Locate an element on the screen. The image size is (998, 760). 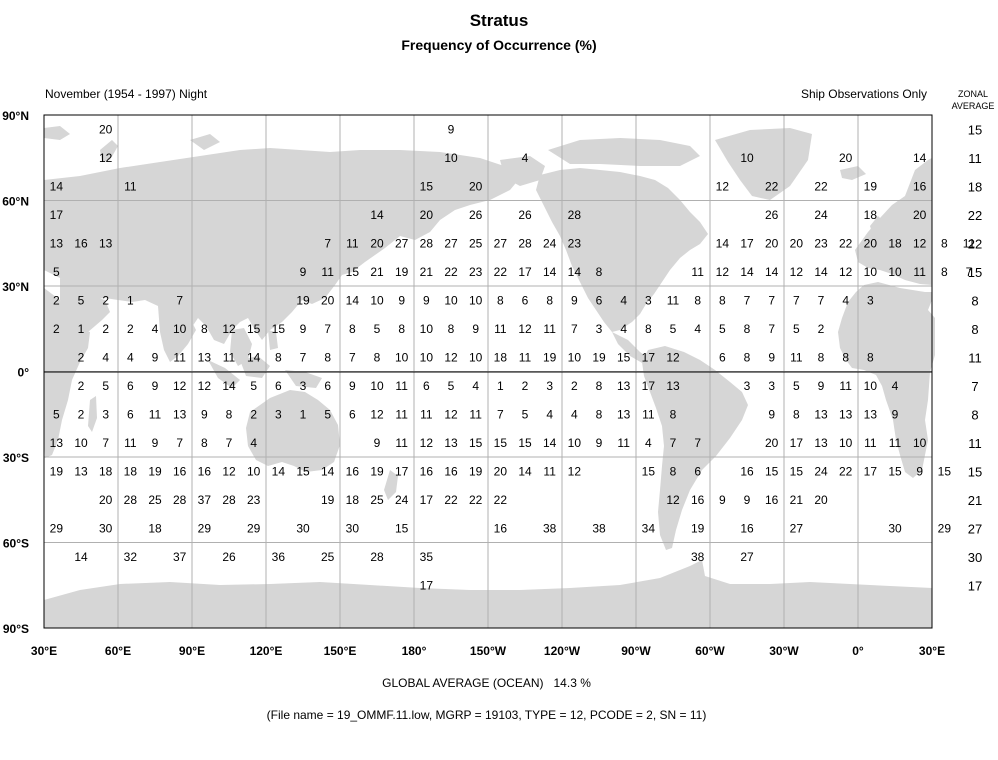
grid-value: 30 is located at coordinates (303, 528).